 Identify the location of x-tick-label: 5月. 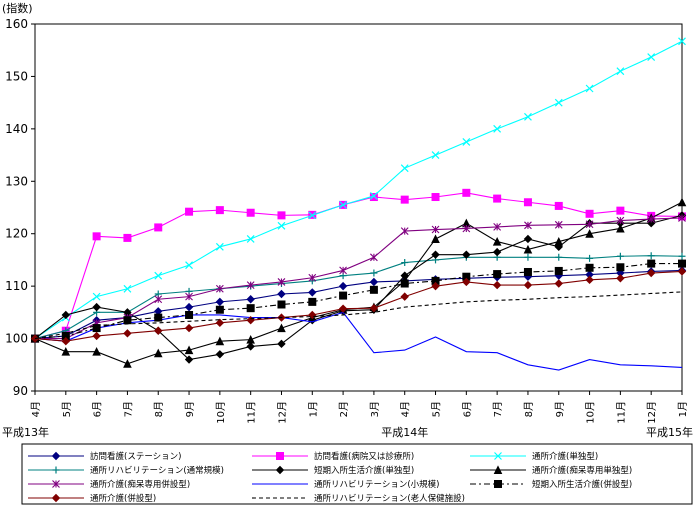
(437, 409).